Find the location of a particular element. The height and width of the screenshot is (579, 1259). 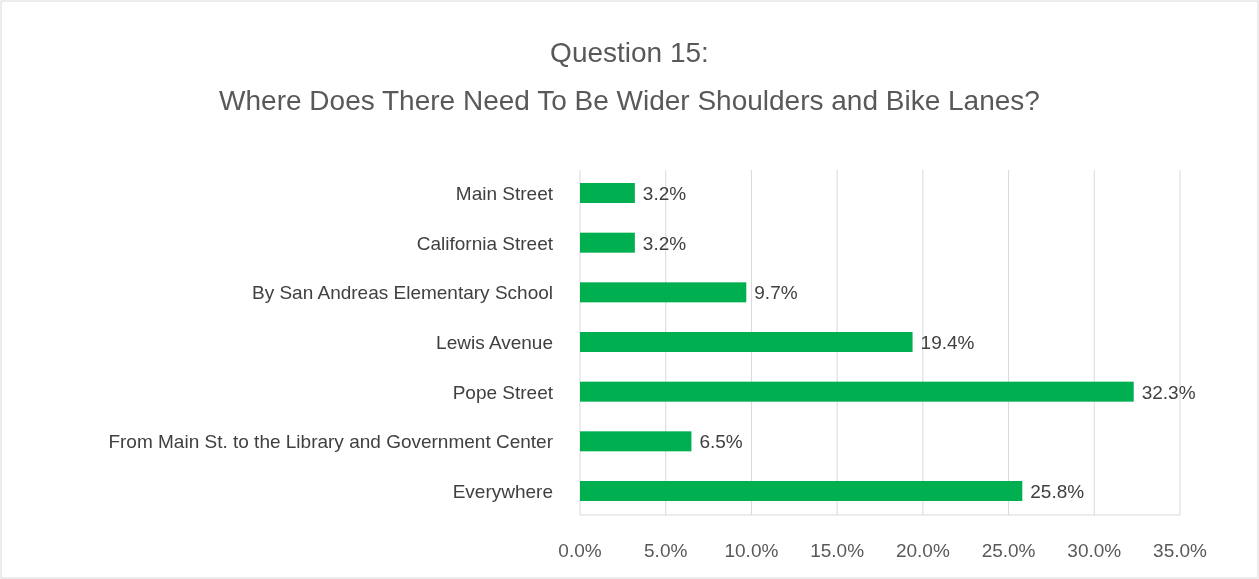

x-tick-label: 15.0% is located at coordinates (837, 550).